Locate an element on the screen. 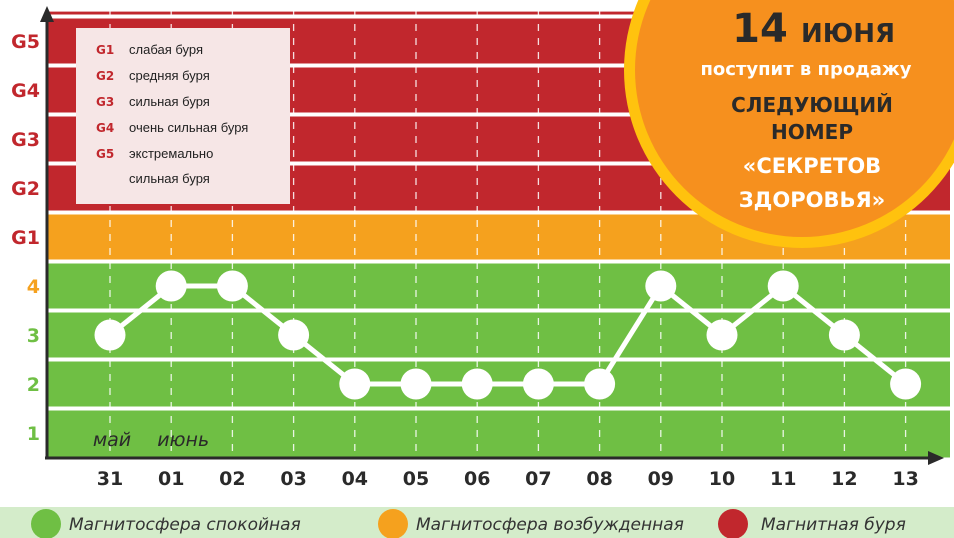  storm-scale-code-G5: G5 is located at coordinates (105, 154).